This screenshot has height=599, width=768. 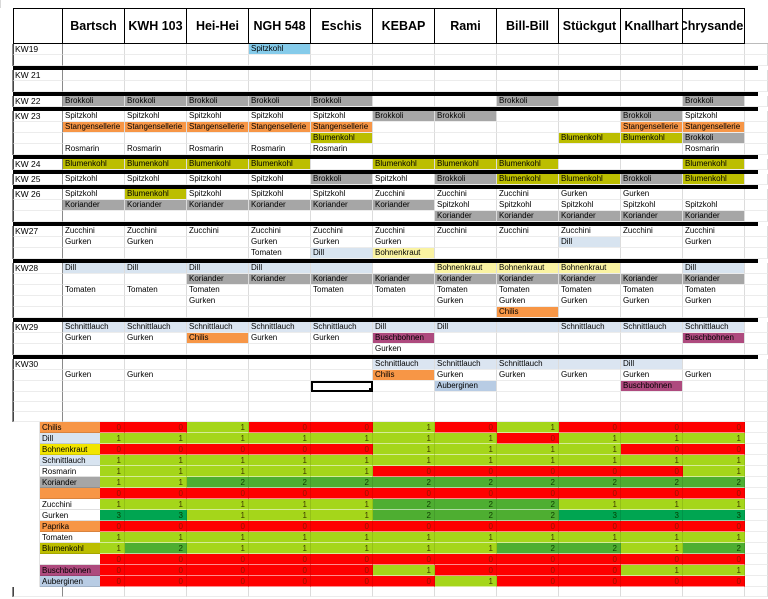 I want to click on matrix-row-label: Bohnenkraut, so click(x=70, y=449).